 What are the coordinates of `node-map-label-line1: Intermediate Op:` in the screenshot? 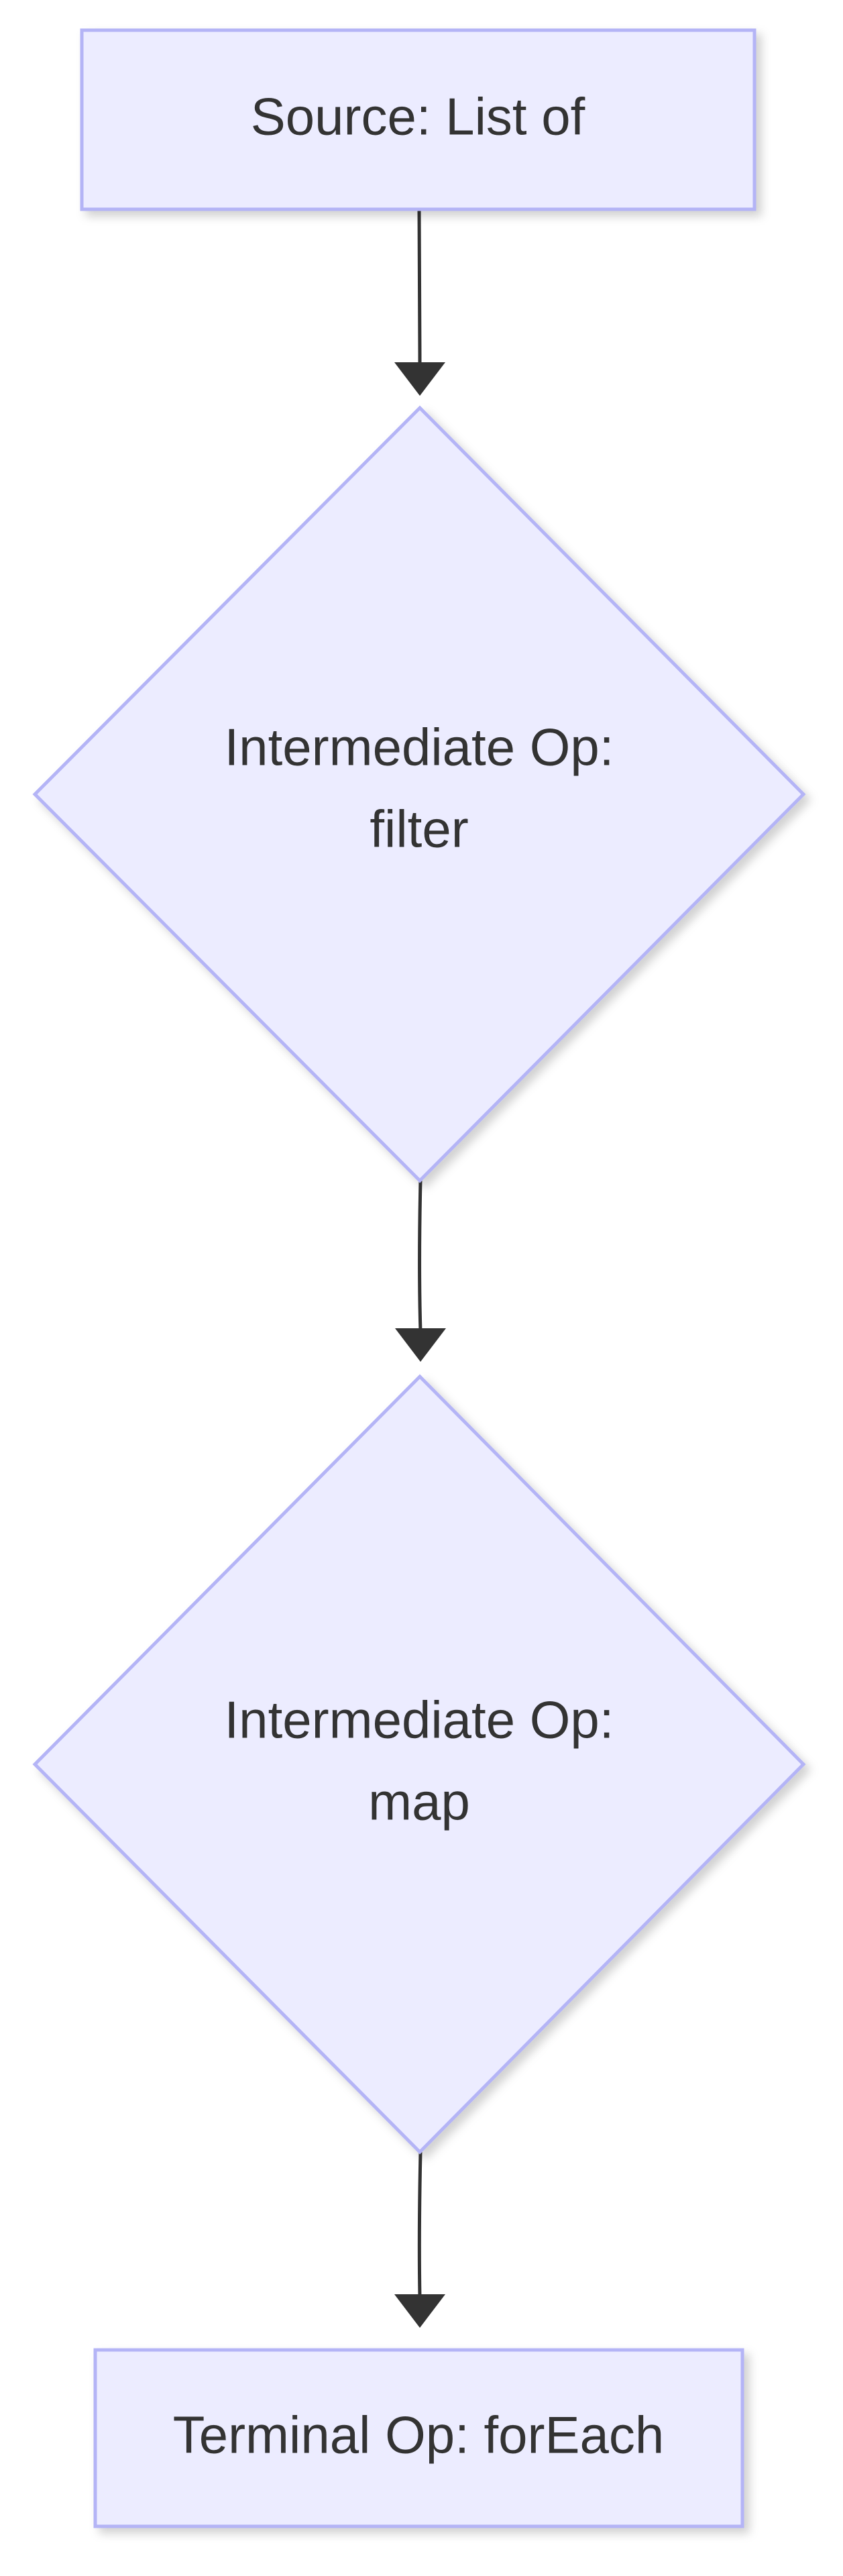 It's located at (419, 1720).